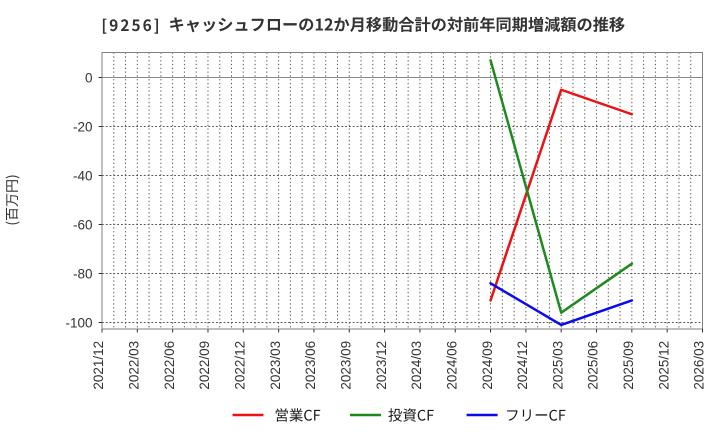 This screenshot has width=720, height=445. I want to click on svg-text: 2024/06, so click(451, 365).